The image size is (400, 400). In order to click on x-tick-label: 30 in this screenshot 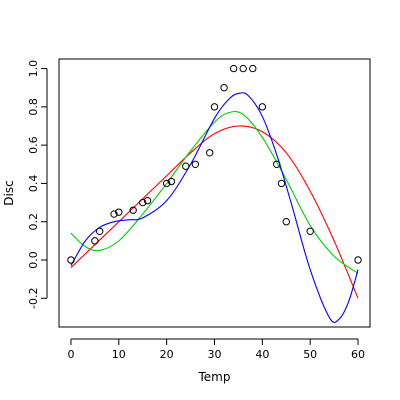, I will do `click(215, 354)`.